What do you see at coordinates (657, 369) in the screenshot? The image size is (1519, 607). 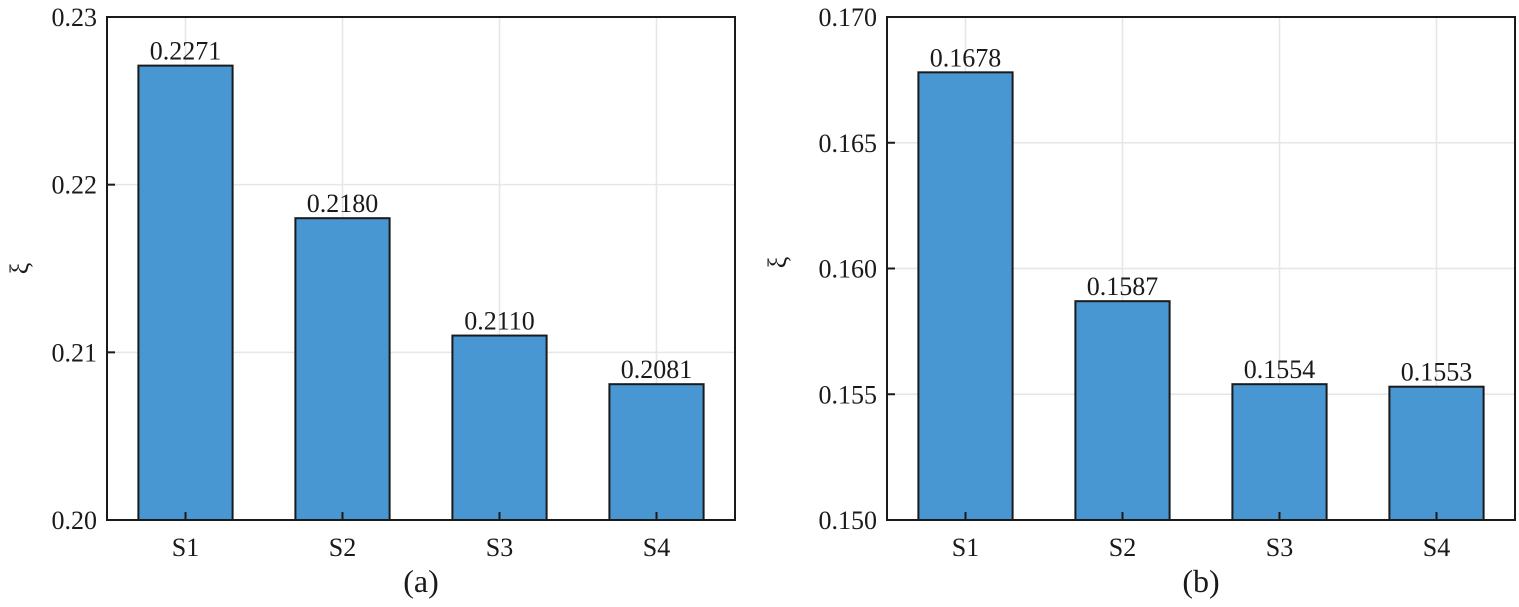 I see `data-label: 0.2081` at bounding box center [657, 369].